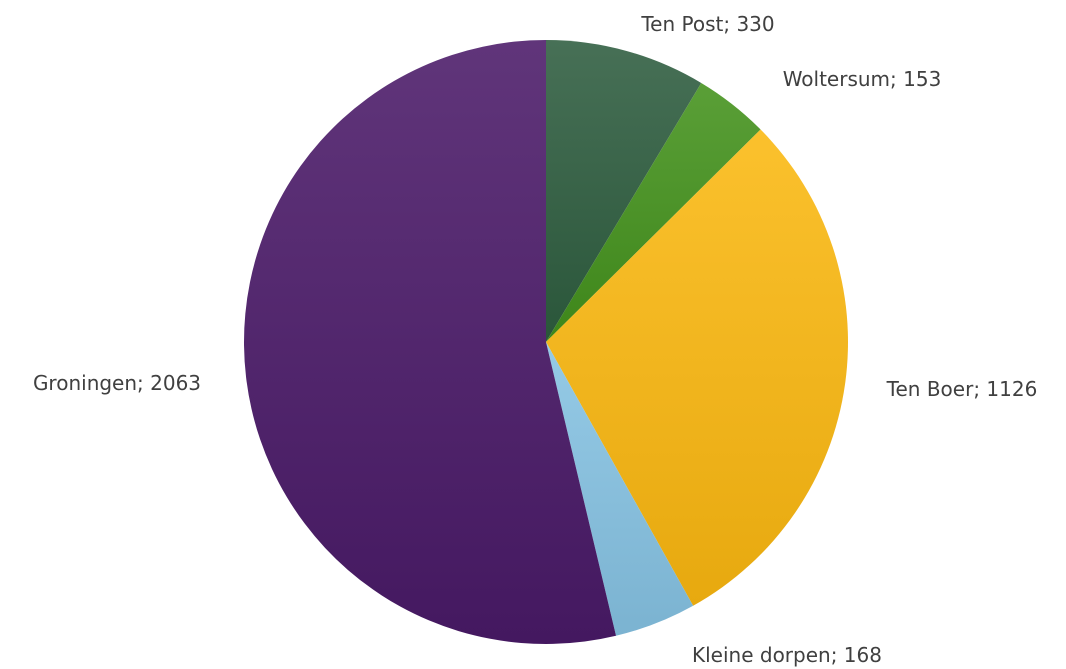  Describe the element at coordinates (707, 24) in the screenshot. I see `slice-label-ten-post: Ten Post; 330` at that location.